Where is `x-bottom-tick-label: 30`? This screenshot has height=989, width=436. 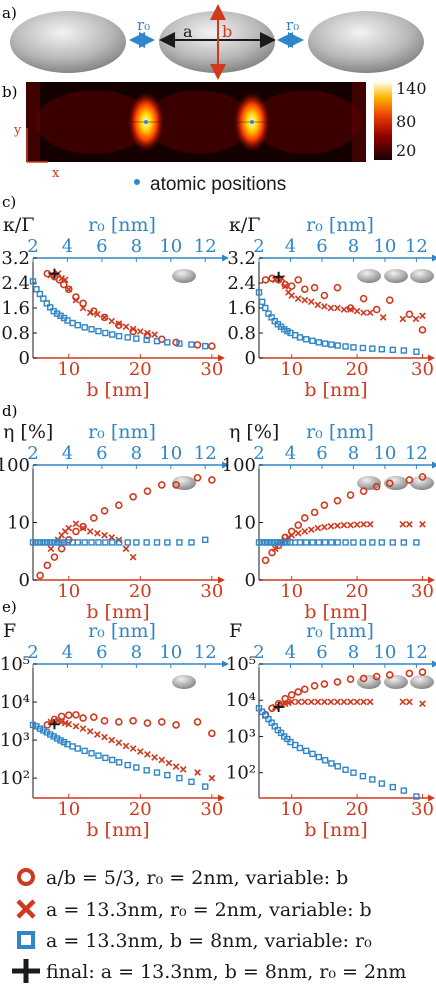 x-bottom-tick-label: 30 is located at coordinates (422, 591).